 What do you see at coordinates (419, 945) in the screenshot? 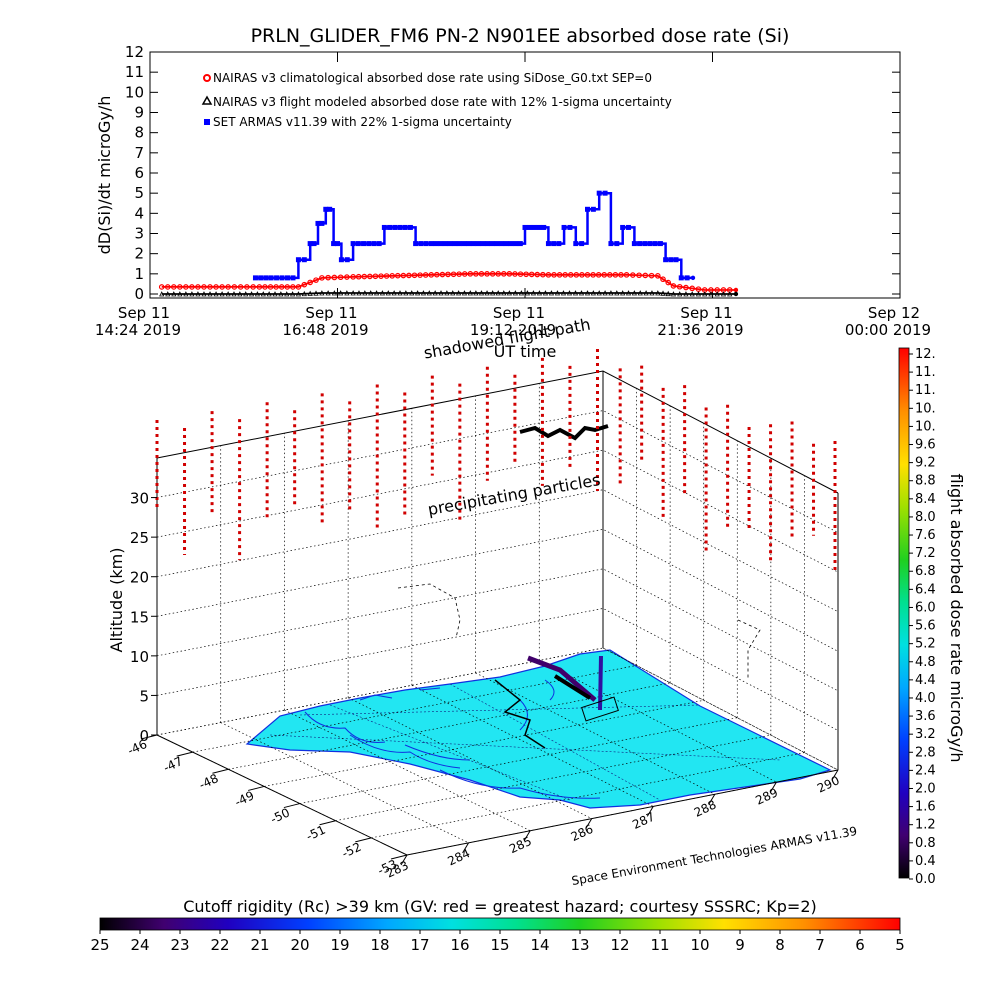
I see `rigidity-colorbar-tick-label: 17` at bounding box center [419, 945].